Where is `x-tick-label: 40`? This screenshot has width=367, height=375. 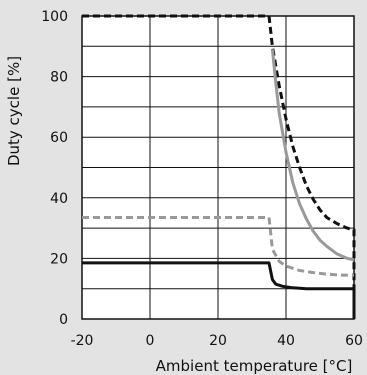
x-tick-label: 40 is located at coordinates (286, 341).